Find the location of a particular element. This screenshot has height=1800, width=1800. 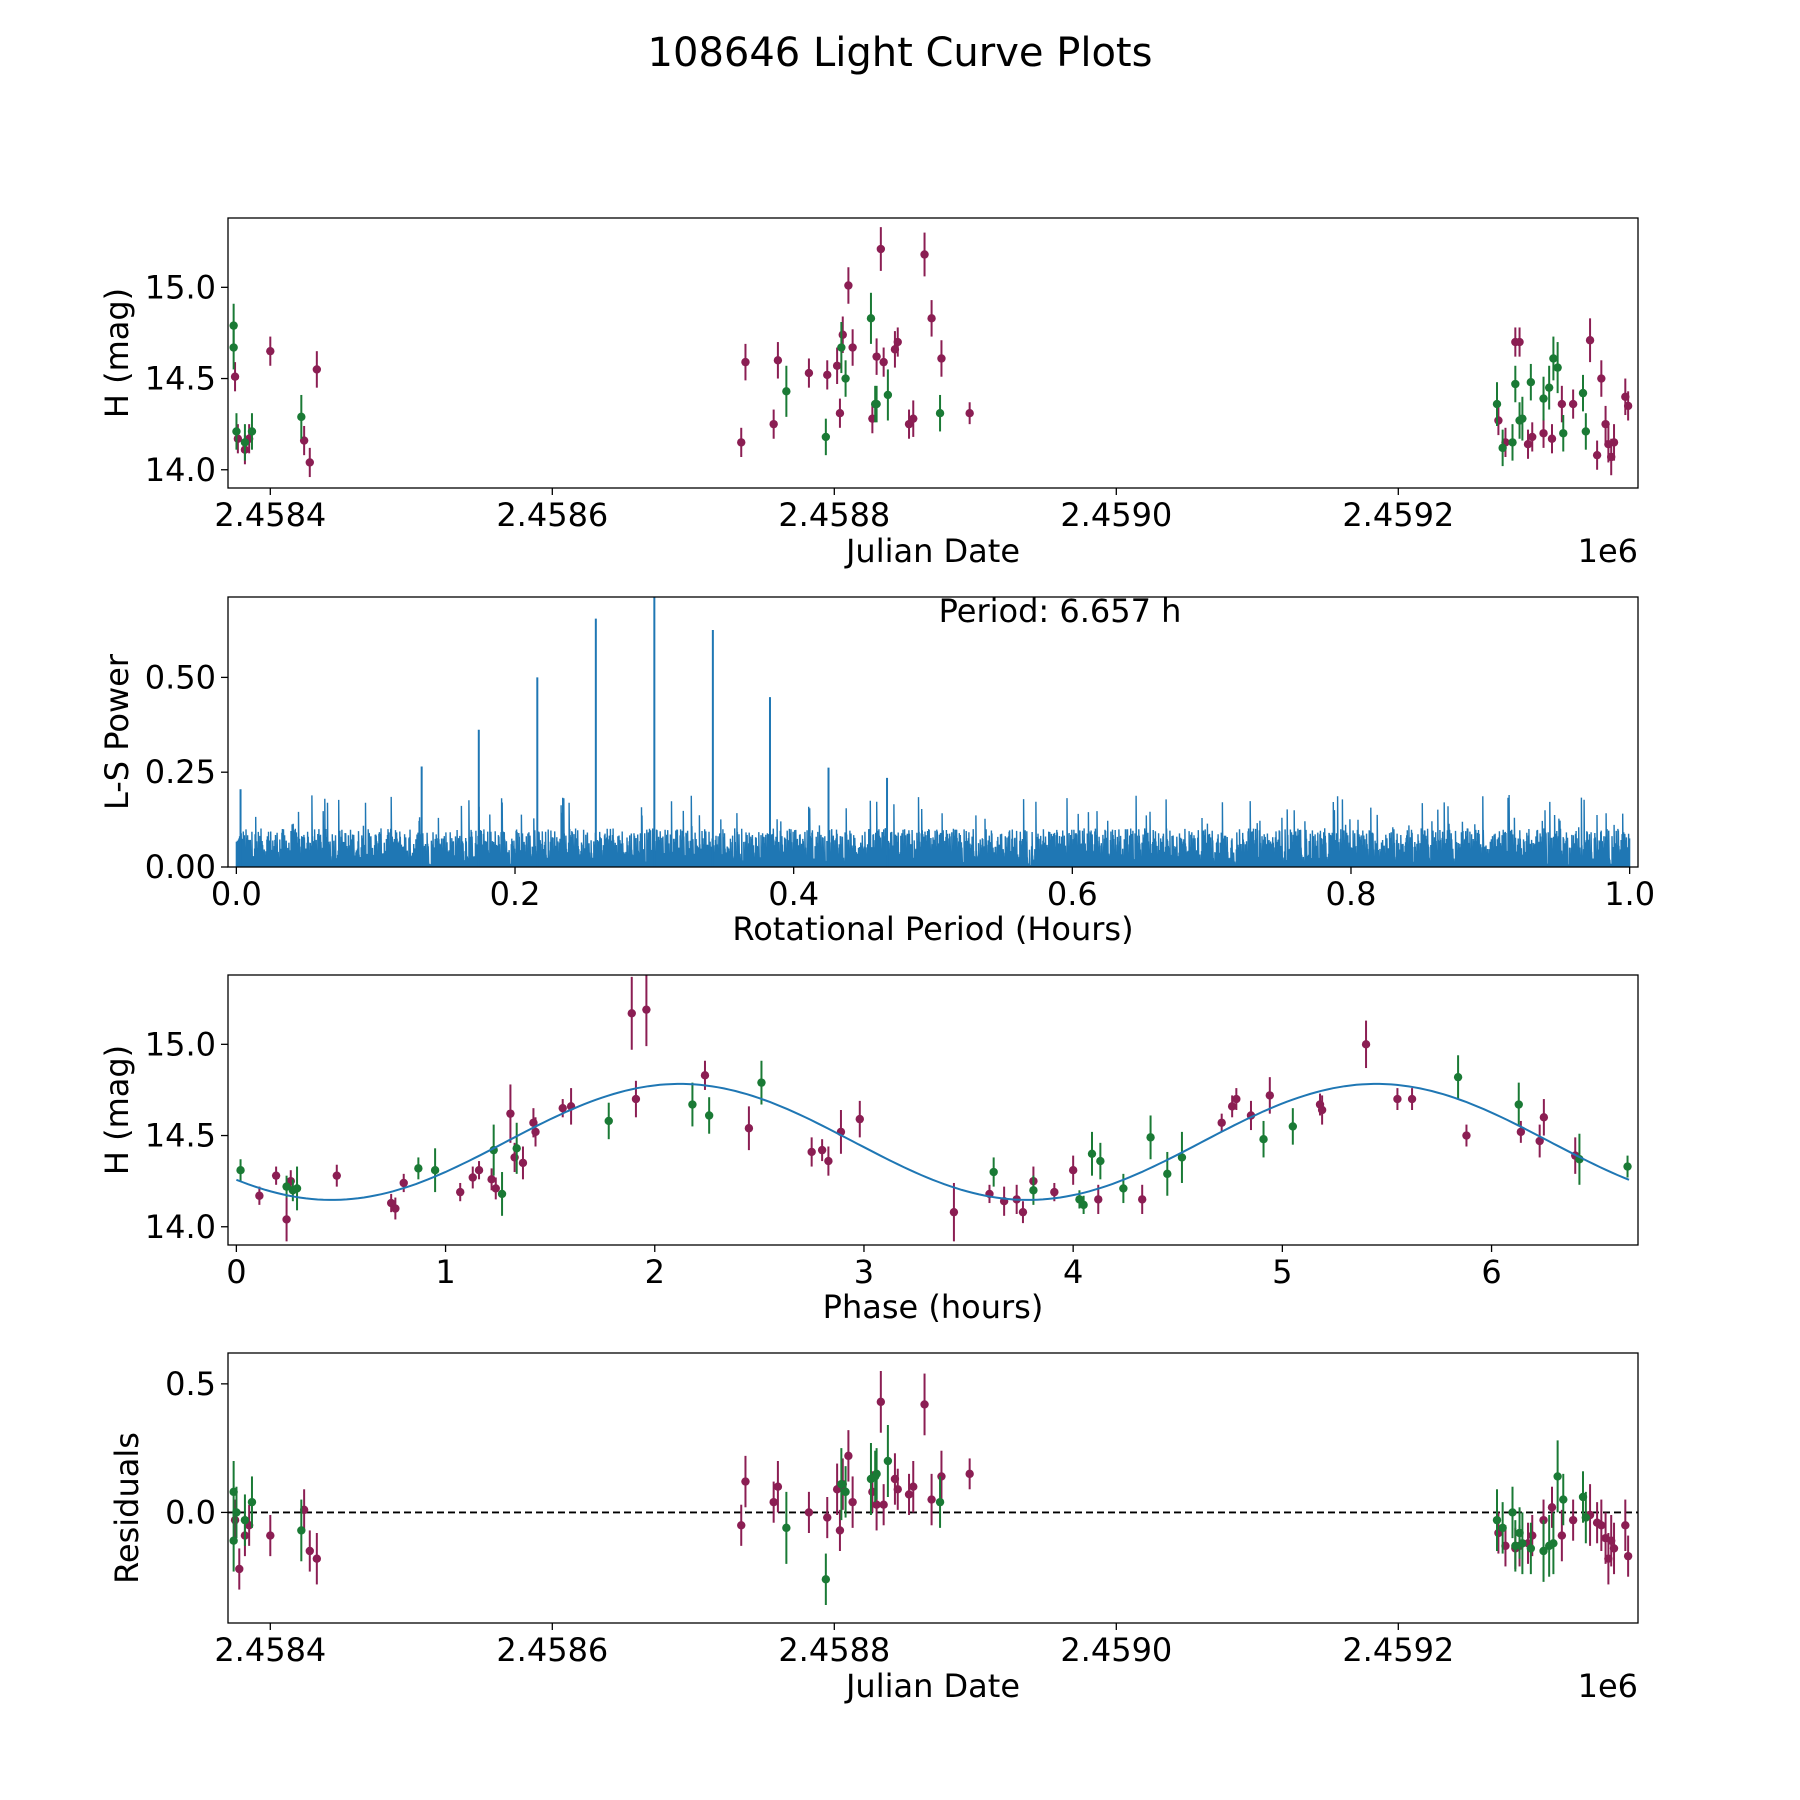

residuals-plot-area is located at coordinates (933, 1488).